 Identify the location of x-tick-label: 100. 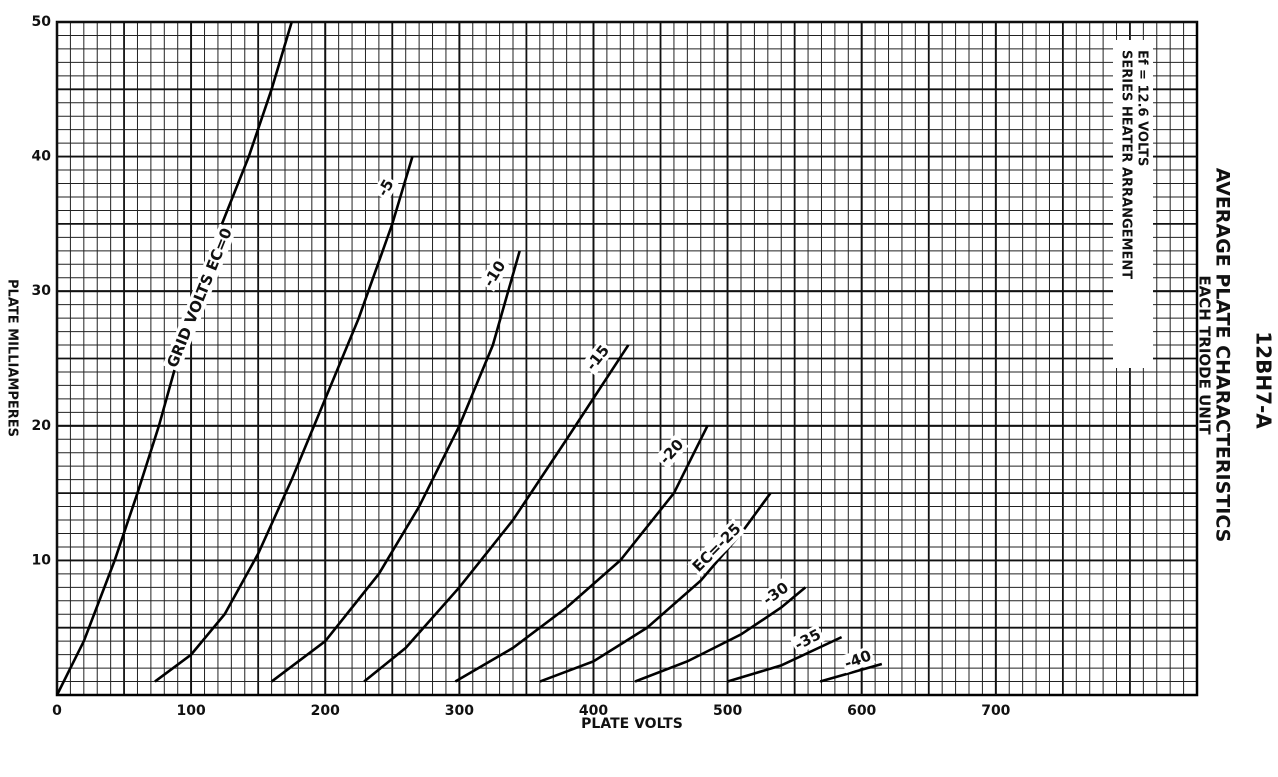
(191, 711).